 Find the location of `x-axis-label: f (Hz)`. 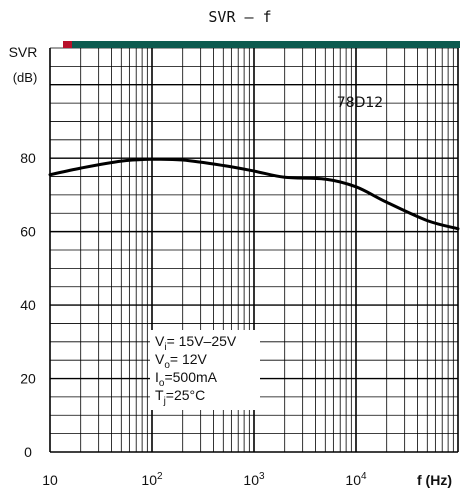

x-axis-label: f (Hz) is located at coordinates (434, 480).